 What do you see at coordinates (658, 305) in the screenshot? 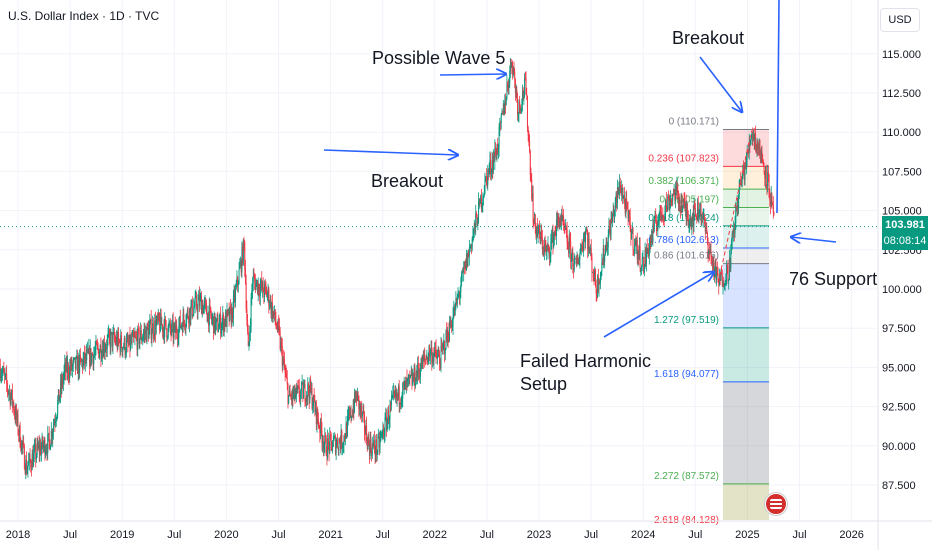
I see `arrow-failed-harmonic` at bounding box center [658, 305].